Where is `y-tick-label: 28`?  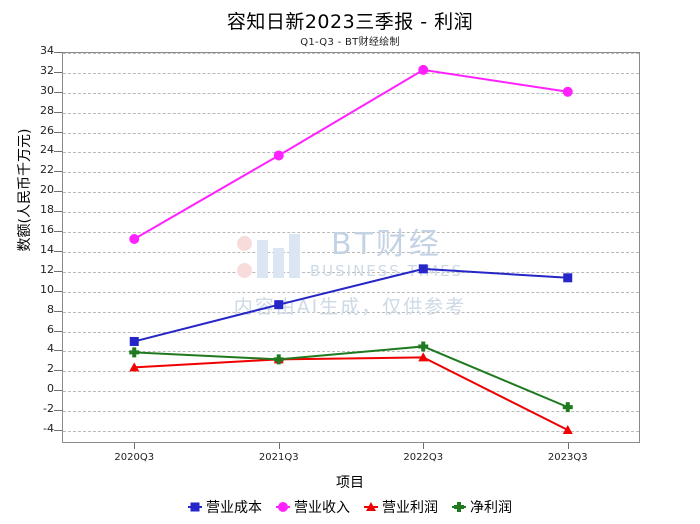
y-tick-label: 28 is located at coordinates (47, 110).